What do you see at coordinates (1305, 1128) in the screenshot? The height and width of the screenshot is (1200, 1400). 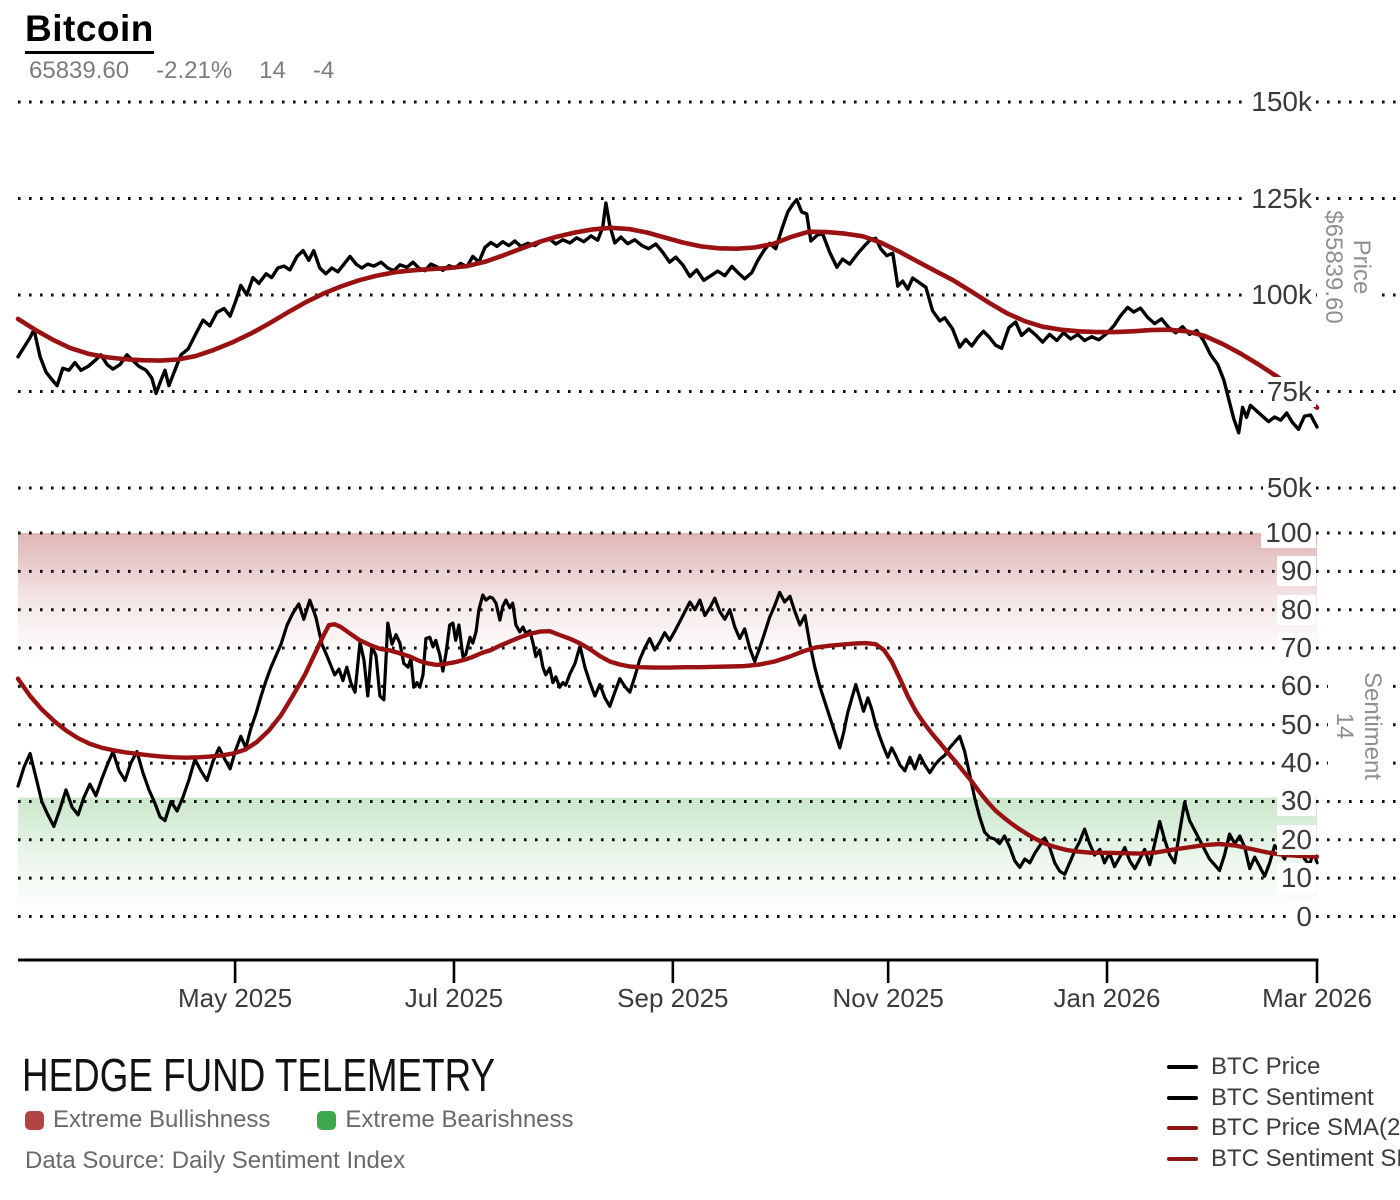 I see `legend-label: BTC Price SMA(2` at bounding box center [1305, 1128].